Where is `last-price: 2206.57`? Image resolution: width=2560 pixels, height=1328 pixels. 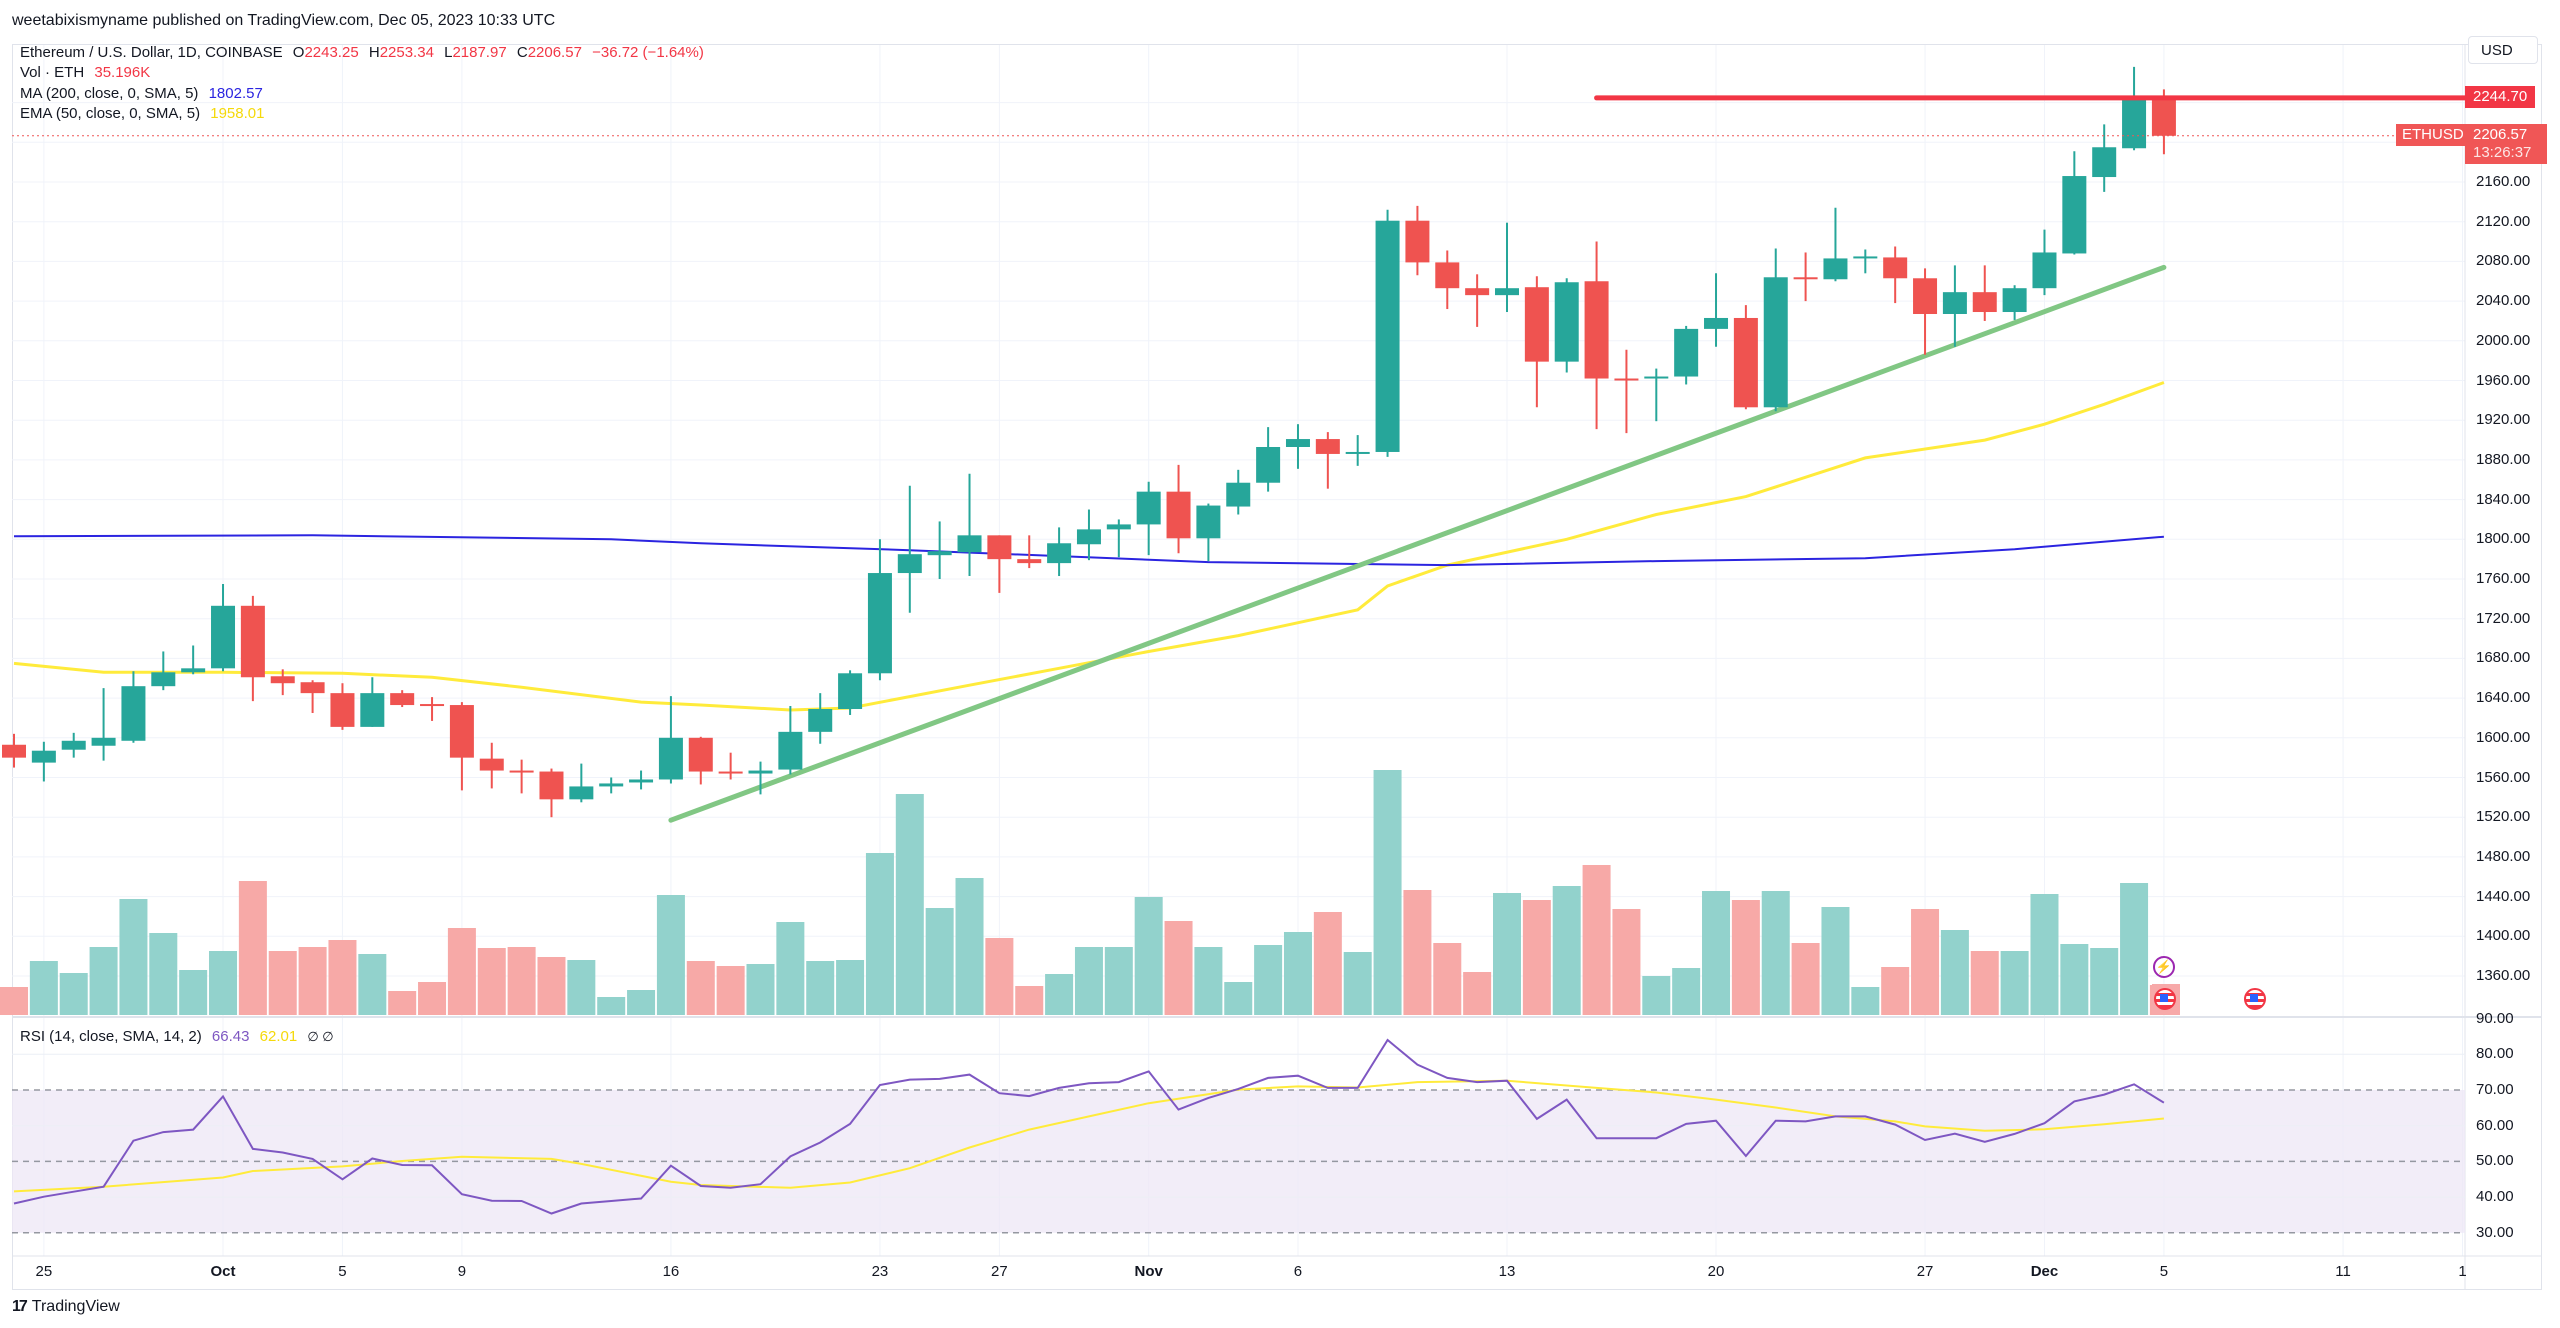 last-price: 2206.57 is located at coordinates (2500, 134).